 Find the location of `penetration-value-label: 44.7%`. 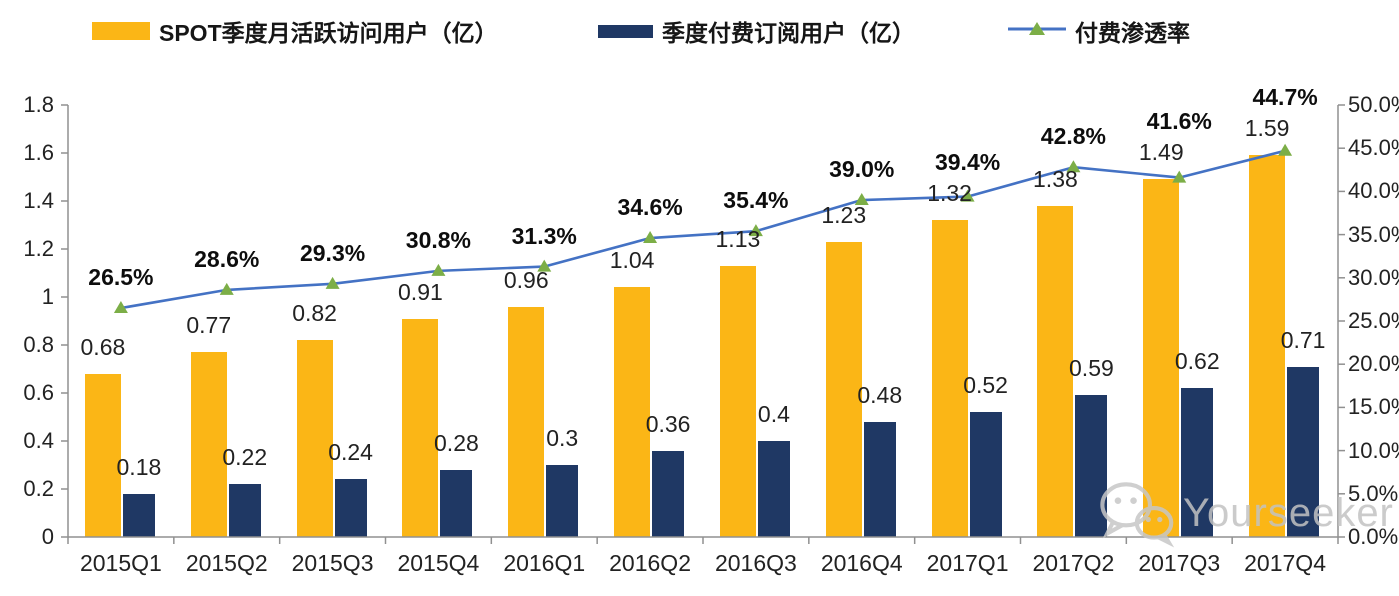

penetration-value-label: 44.7% is located at coordinates (1285, 97).